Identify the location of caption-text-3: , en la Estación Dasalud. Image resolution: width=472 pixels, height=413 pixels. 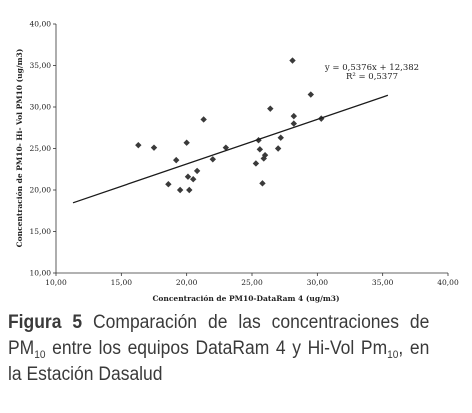
(219, 361).